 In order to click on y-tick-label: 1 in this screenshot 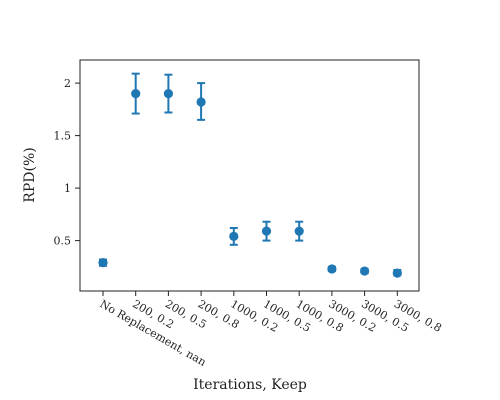, I will do `click(67, 188)`.